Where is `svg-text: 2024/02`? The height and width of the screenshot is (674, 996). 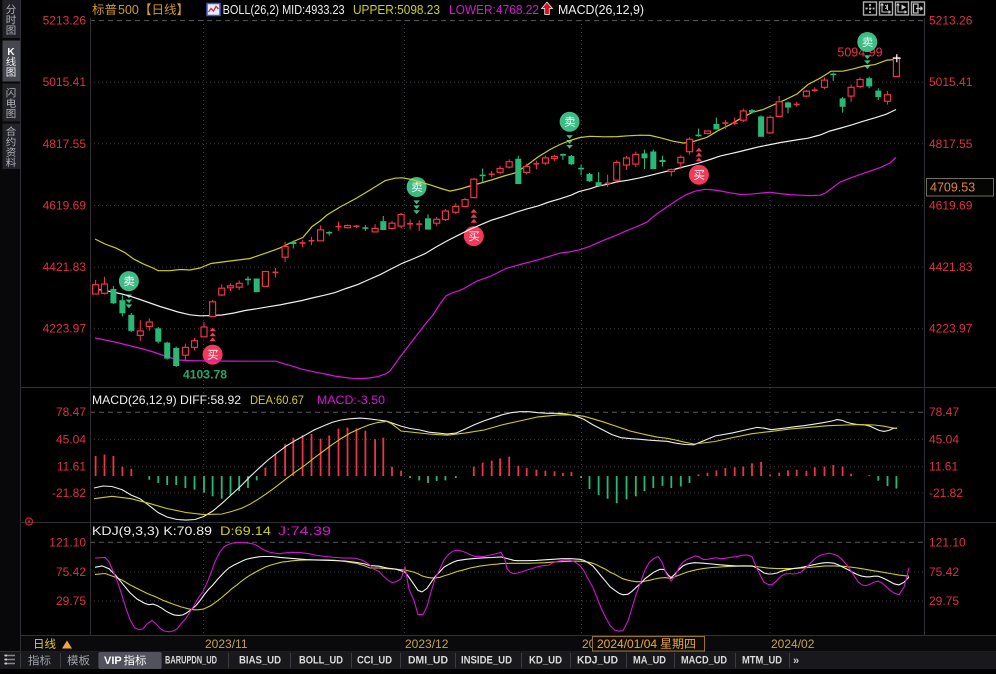 svg-text: 2024/02 is located at coordinates (793, 644).